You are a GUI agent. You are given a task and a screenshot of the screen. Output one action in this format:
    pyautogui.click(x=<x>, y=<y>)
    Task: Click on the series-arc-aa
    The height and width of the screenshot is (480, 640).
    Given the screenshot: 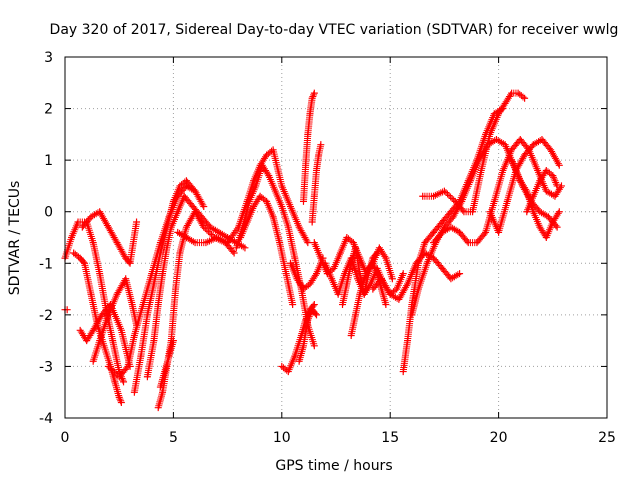 What is the action you would take?
    pyautogui.click(x=497, y=191)
    